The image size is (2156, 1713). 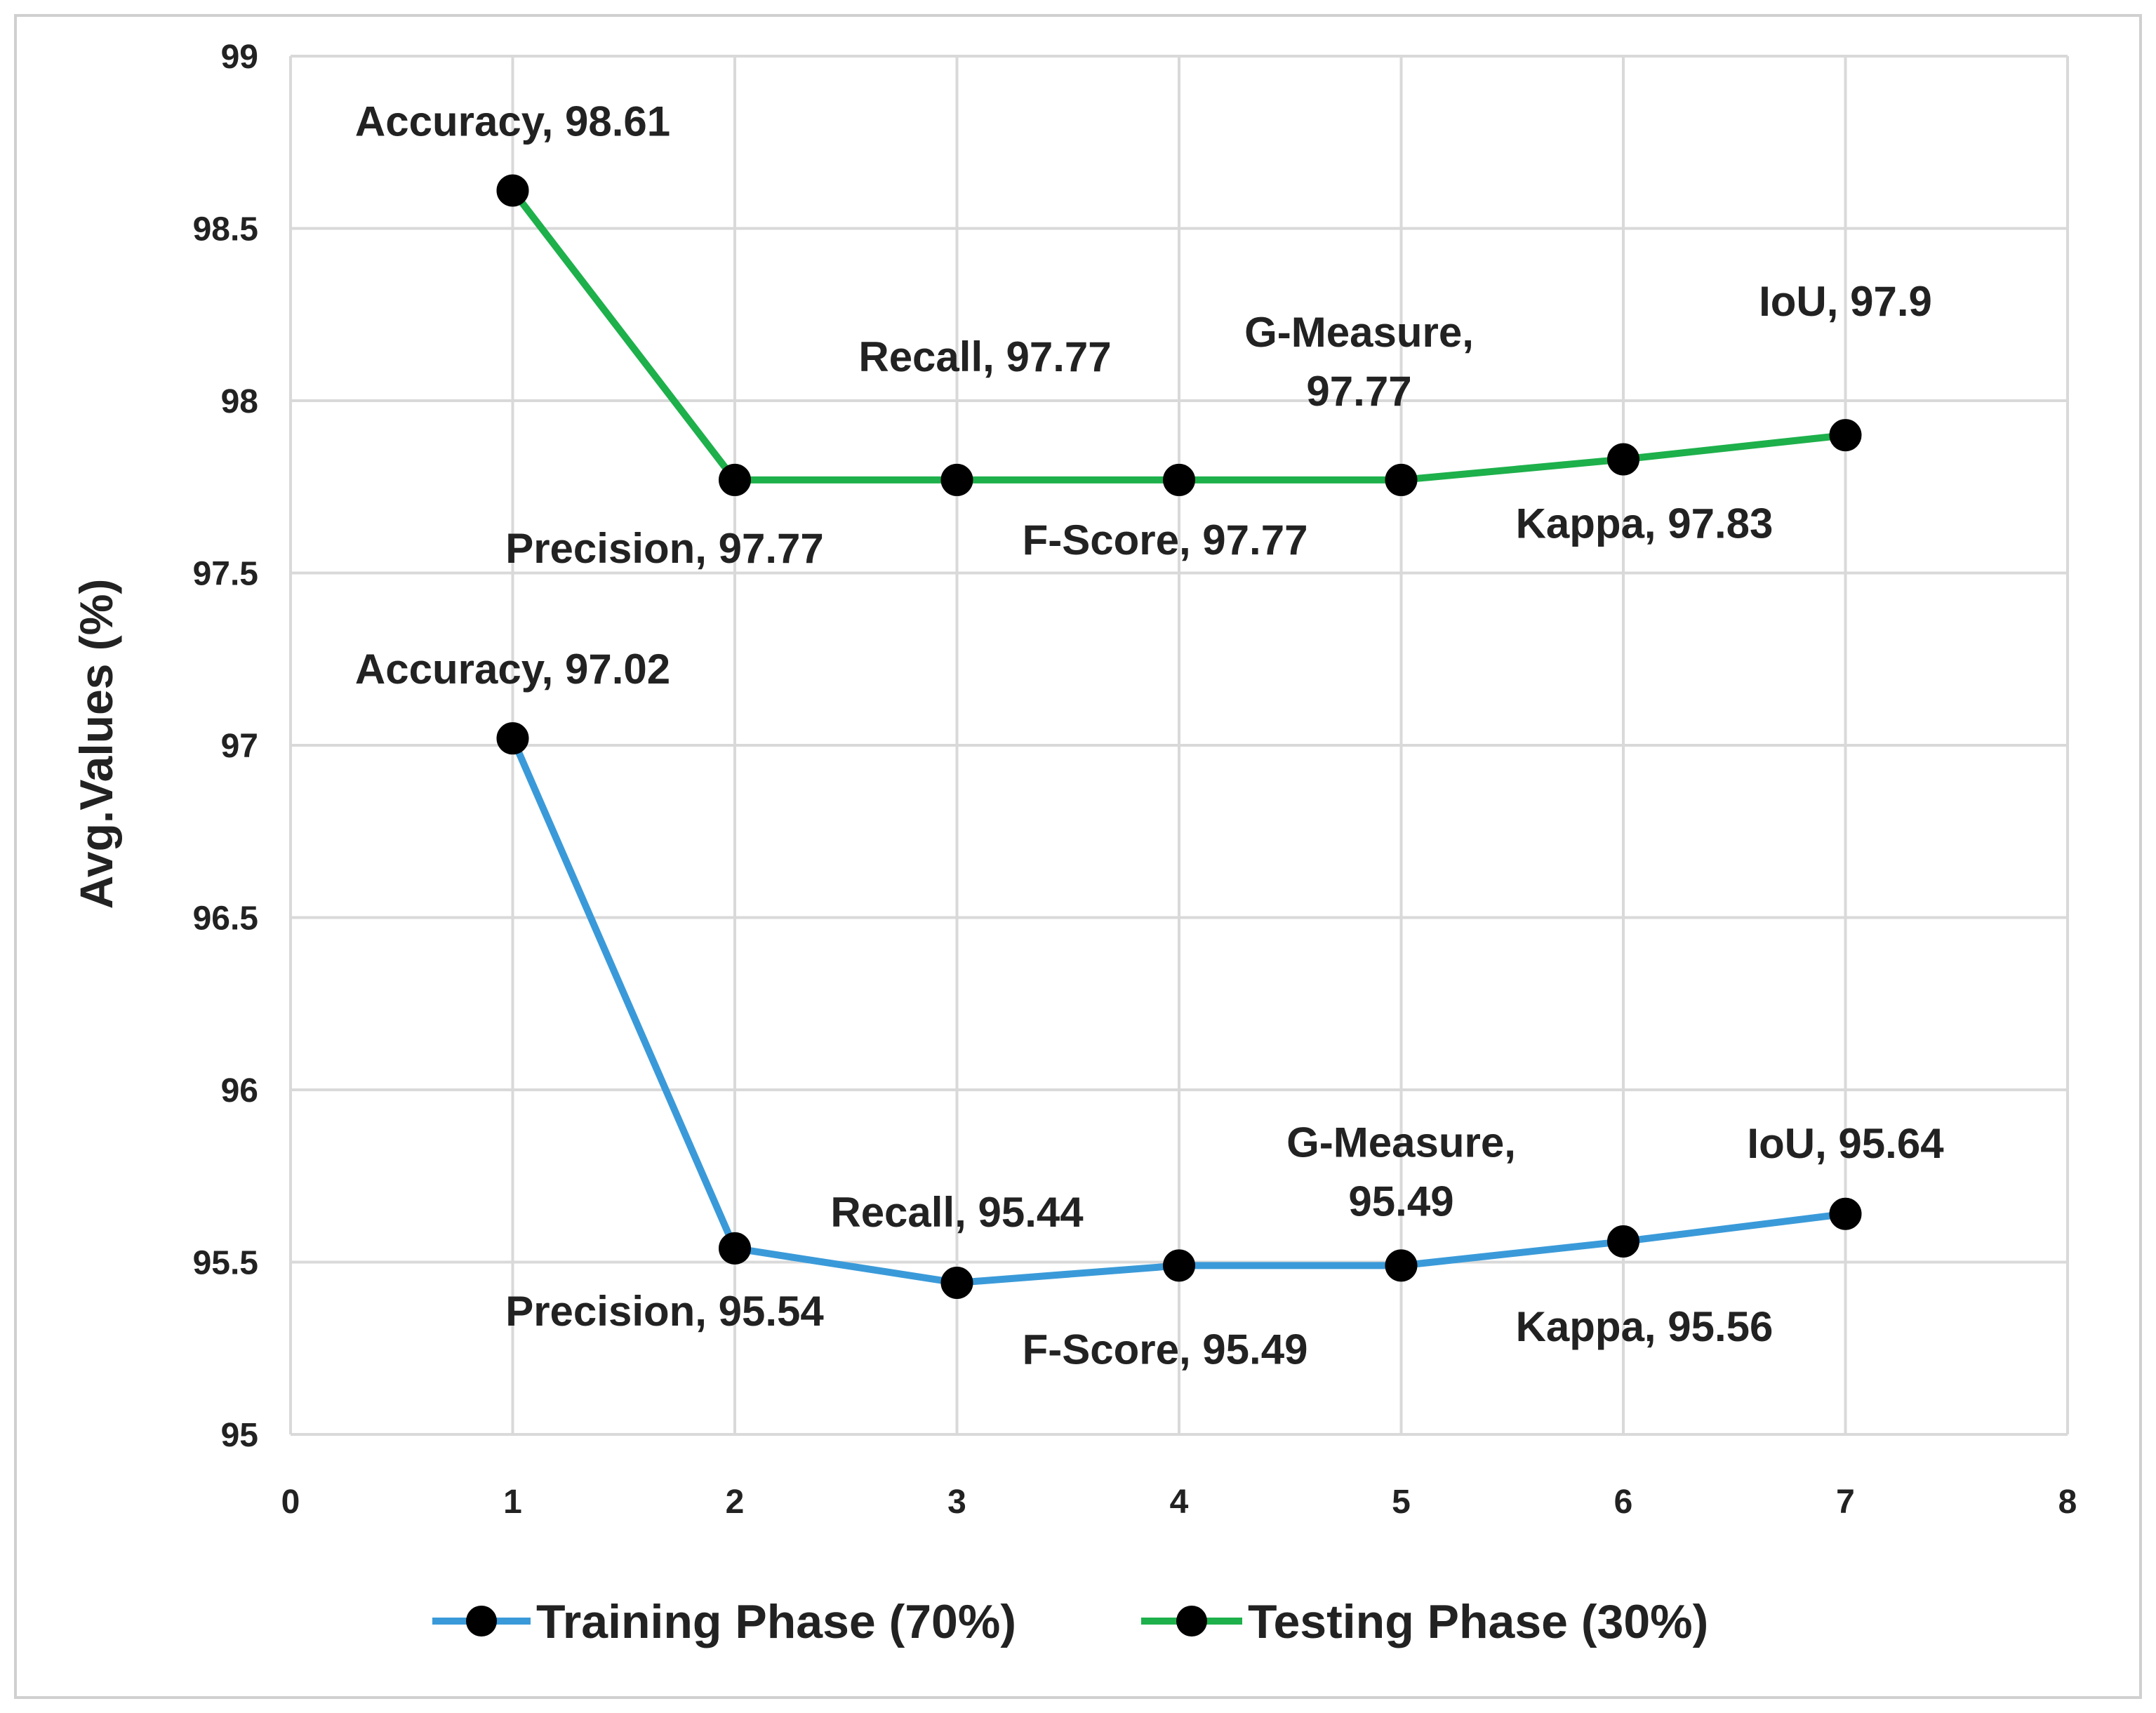 I want to click on data-label-line: Recall, 95.44, so click(x=957, y=1212).